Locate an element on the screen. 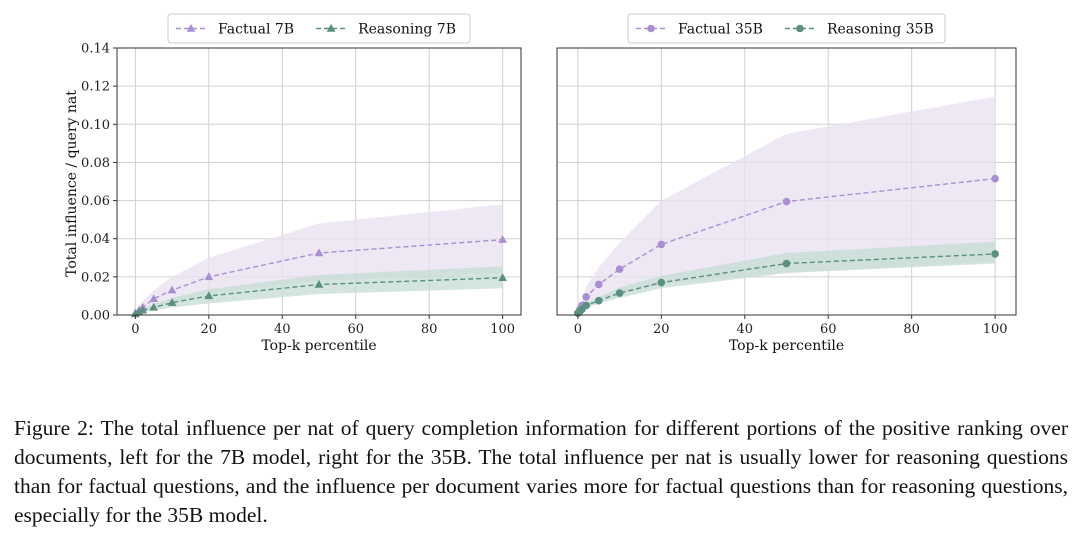  y-tick-label: 0.02 is located at coordinates (95, 277).